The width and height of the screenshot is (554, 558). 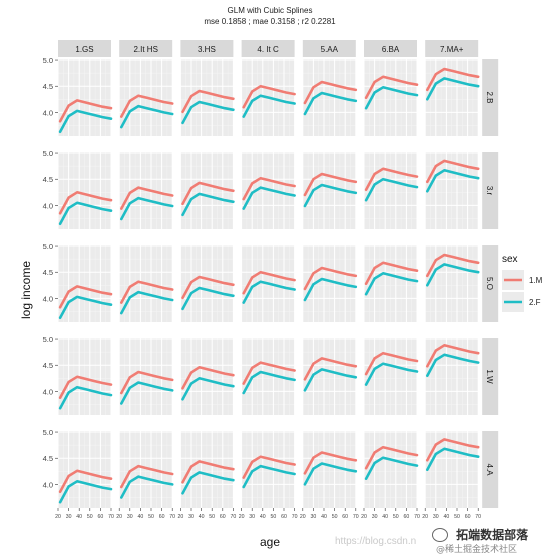 I want to click on col-strip-label: 1.GS, so click(x=84, y=49).